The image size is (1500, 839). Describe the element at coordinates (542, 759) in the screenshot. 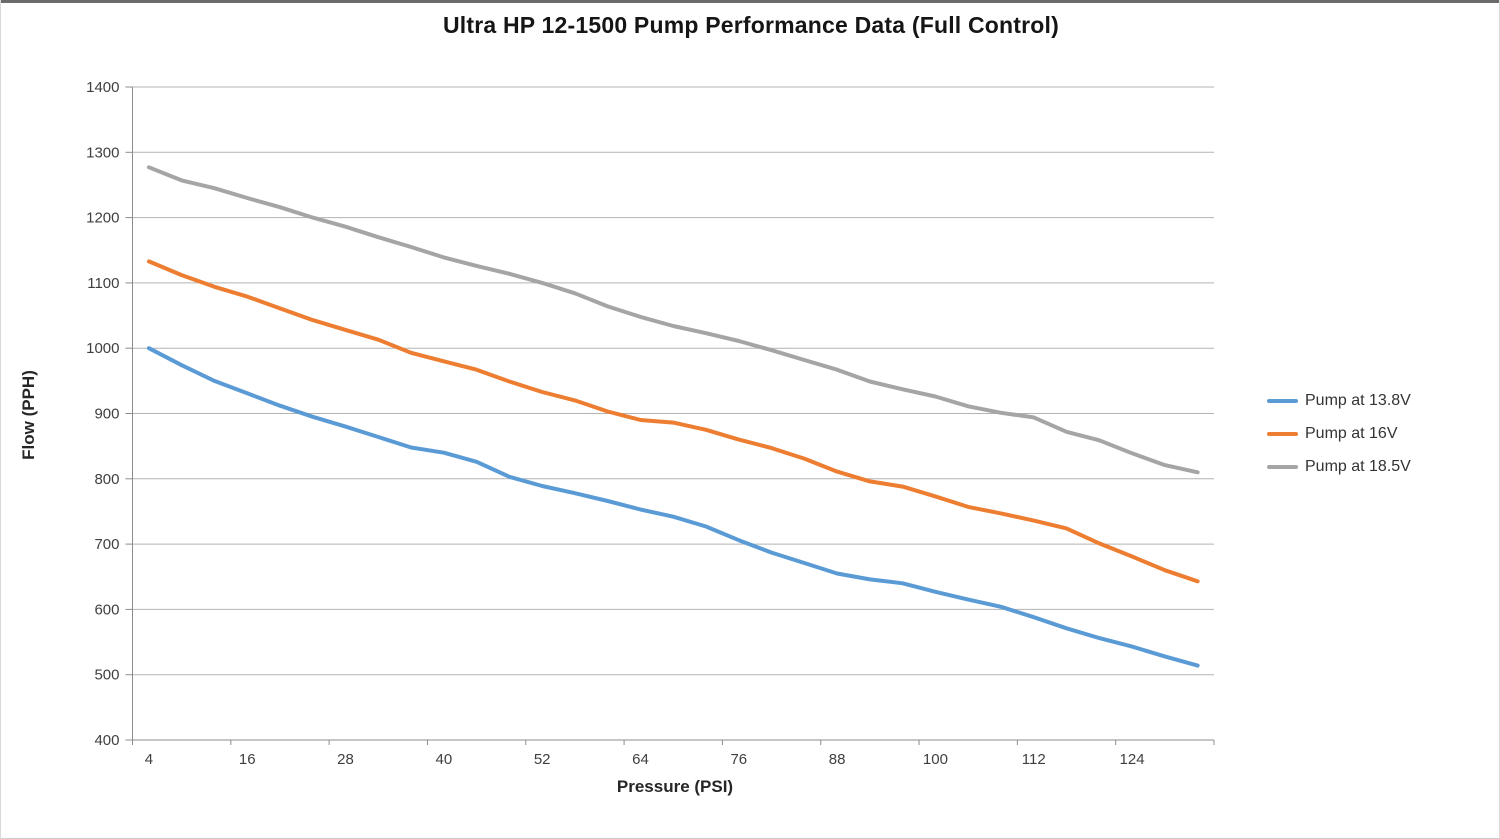

I see `x-tick-label: 52` at that location.